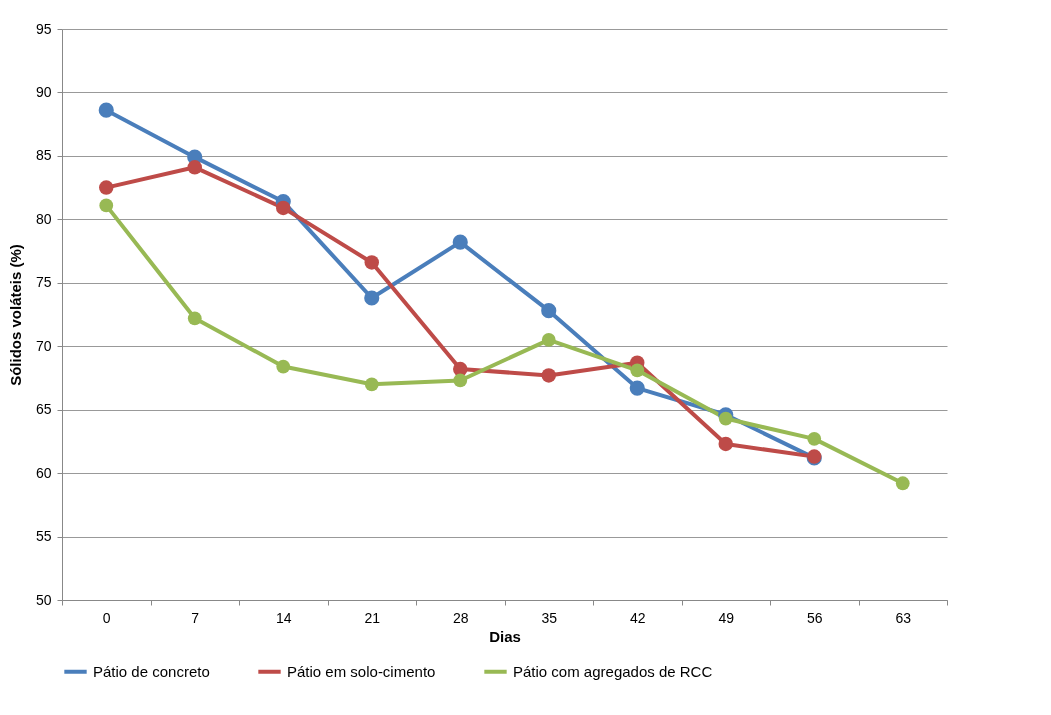 This screenshot has height=715, width=1051. I want to click on x-tick-label: 7, so click(195, 617).